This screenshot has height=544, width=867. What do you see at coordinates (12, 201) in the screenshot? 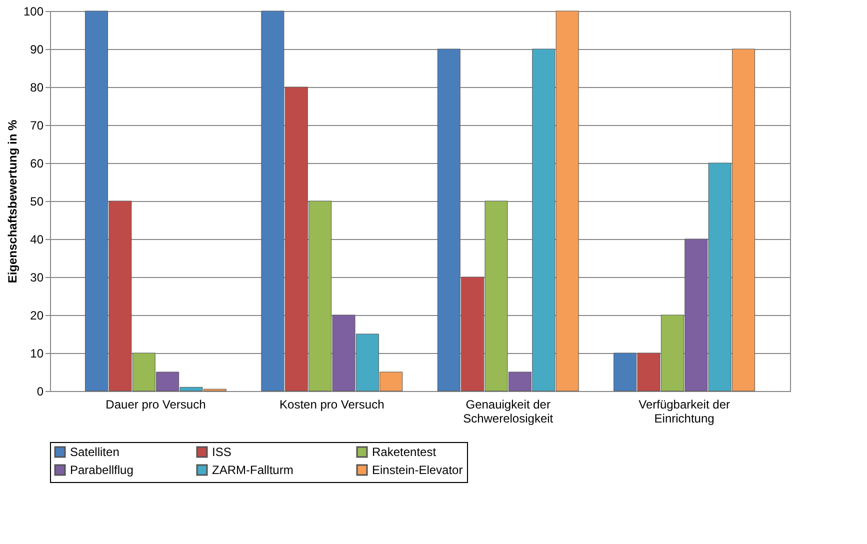
I see `y-axis-title: Eigenschaftsbewertung in %` at bounding box center [12, 201].